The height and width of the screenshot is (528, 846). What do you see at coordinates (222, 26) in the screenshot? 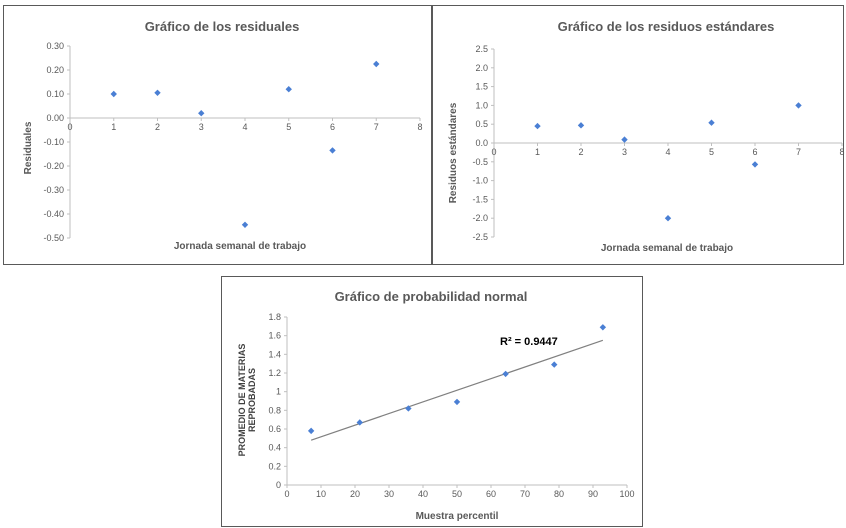
I see `chart-title: Gráfico de los residuales` at bounding box center [222, 26].